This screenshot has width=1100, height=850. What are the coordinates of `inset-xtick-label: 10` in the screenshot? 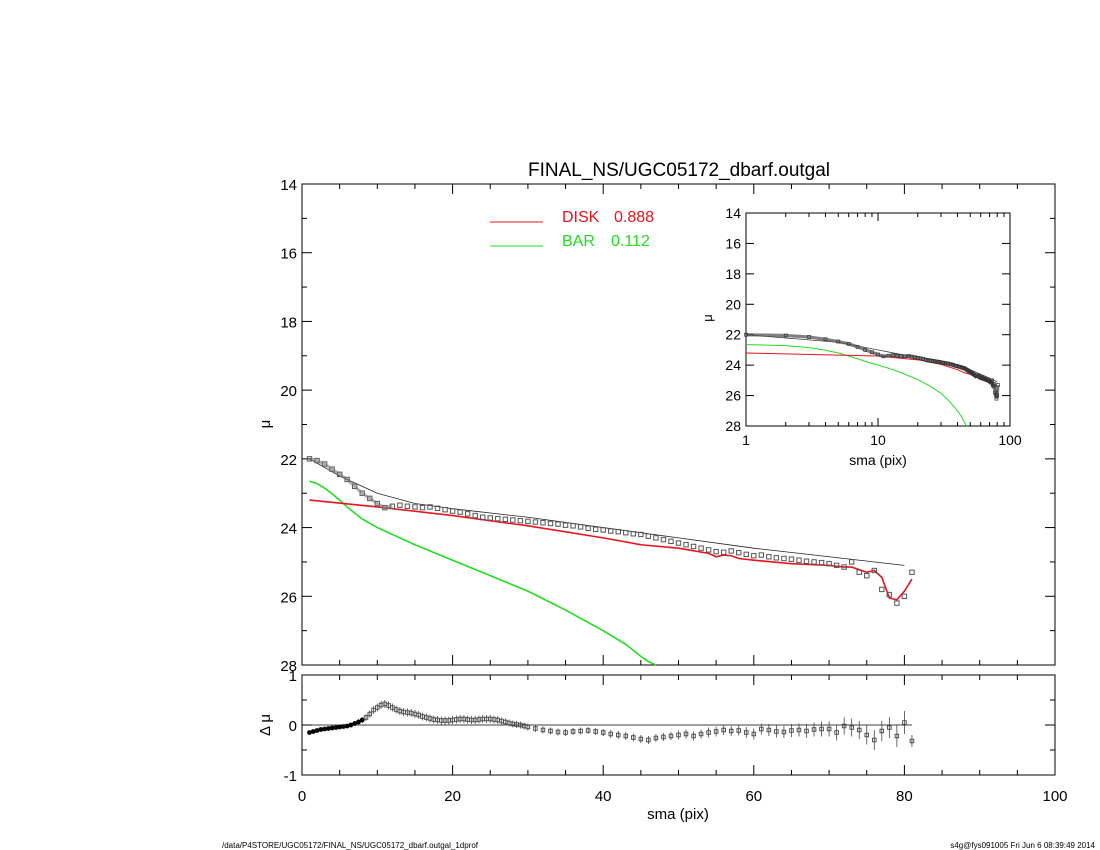 It's located at (878, 440).